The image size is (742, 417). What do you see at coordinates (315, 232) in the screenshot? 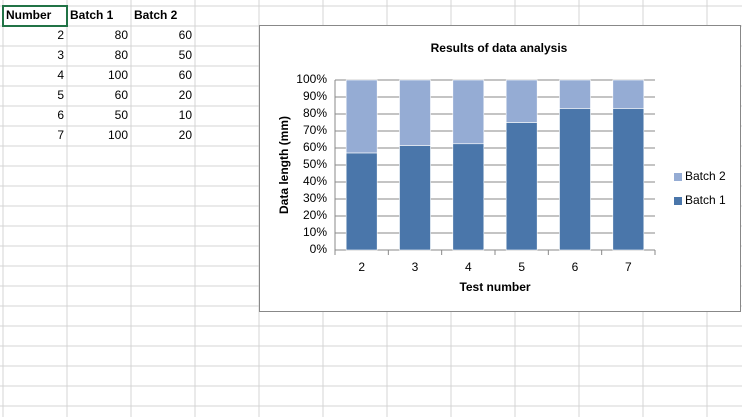
I see `y-tick-label: 10%` at bounding box center [315, 232].